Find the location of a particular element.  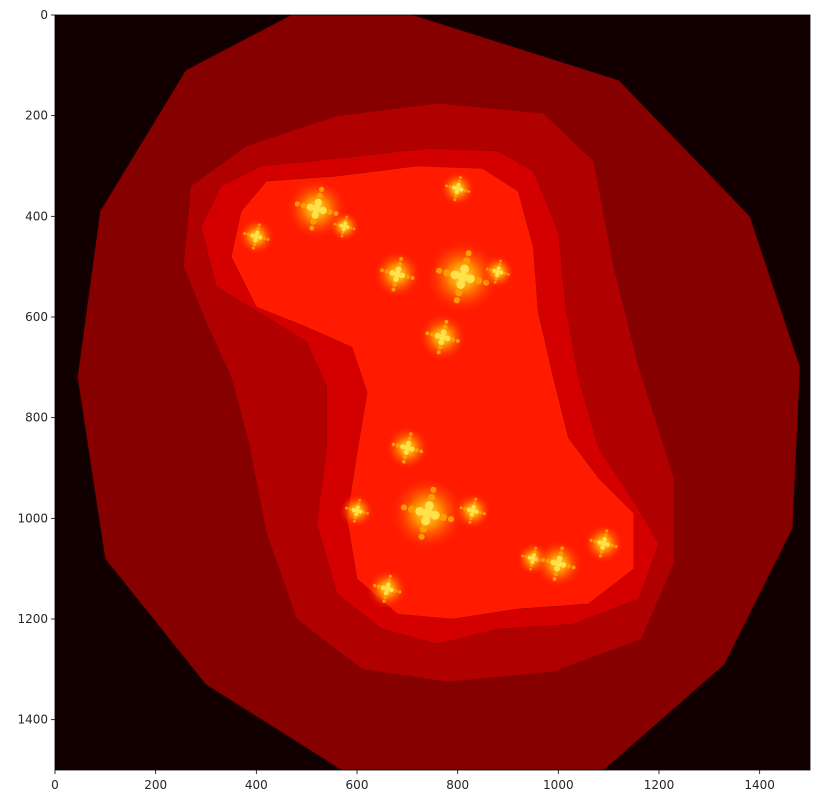

y-tick-label: 1000 is located at coordinates (32, 518).